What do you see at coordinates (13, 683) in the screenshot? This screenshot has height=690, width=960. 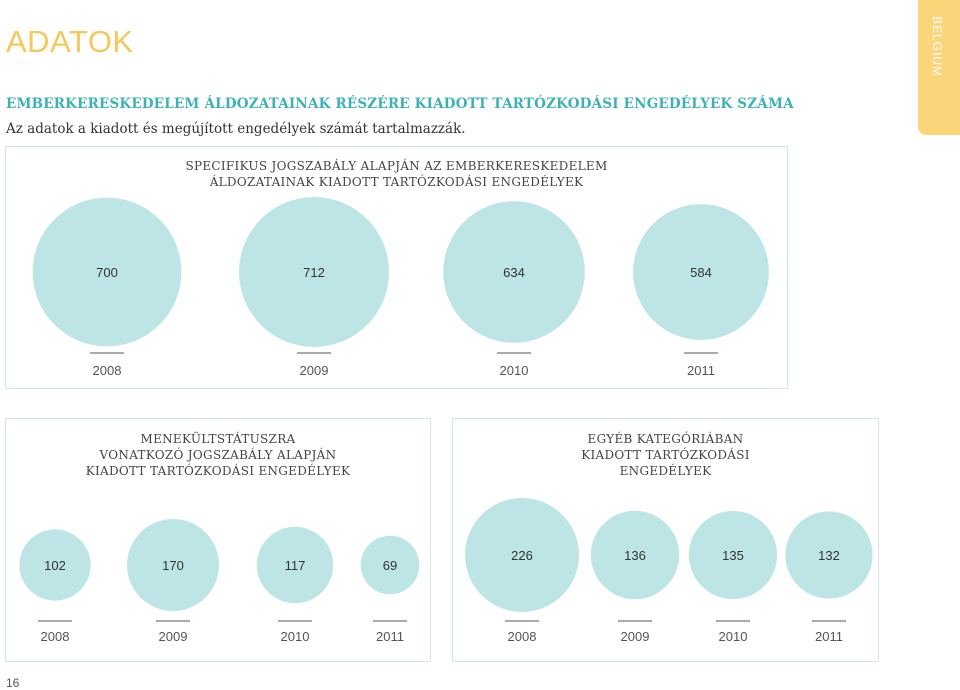 I see `page-number: 16` at bounding box center [13, 683].